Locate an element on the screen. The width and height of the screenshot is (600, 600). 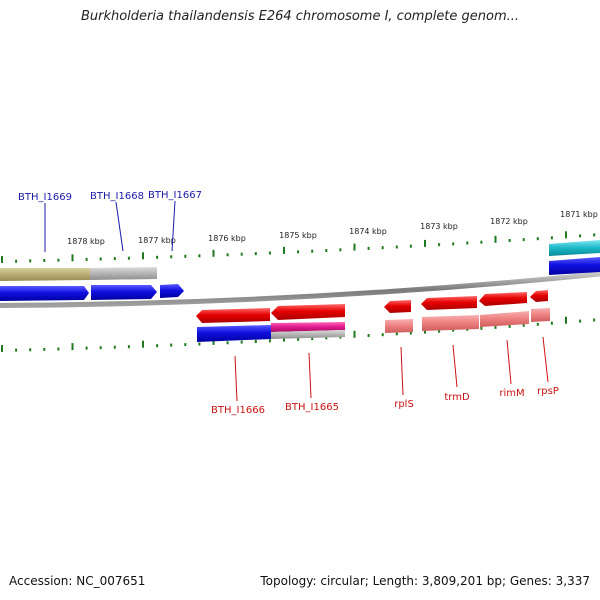
gene-arrow-BTH_I1667 is located at coordinates (172, 291).